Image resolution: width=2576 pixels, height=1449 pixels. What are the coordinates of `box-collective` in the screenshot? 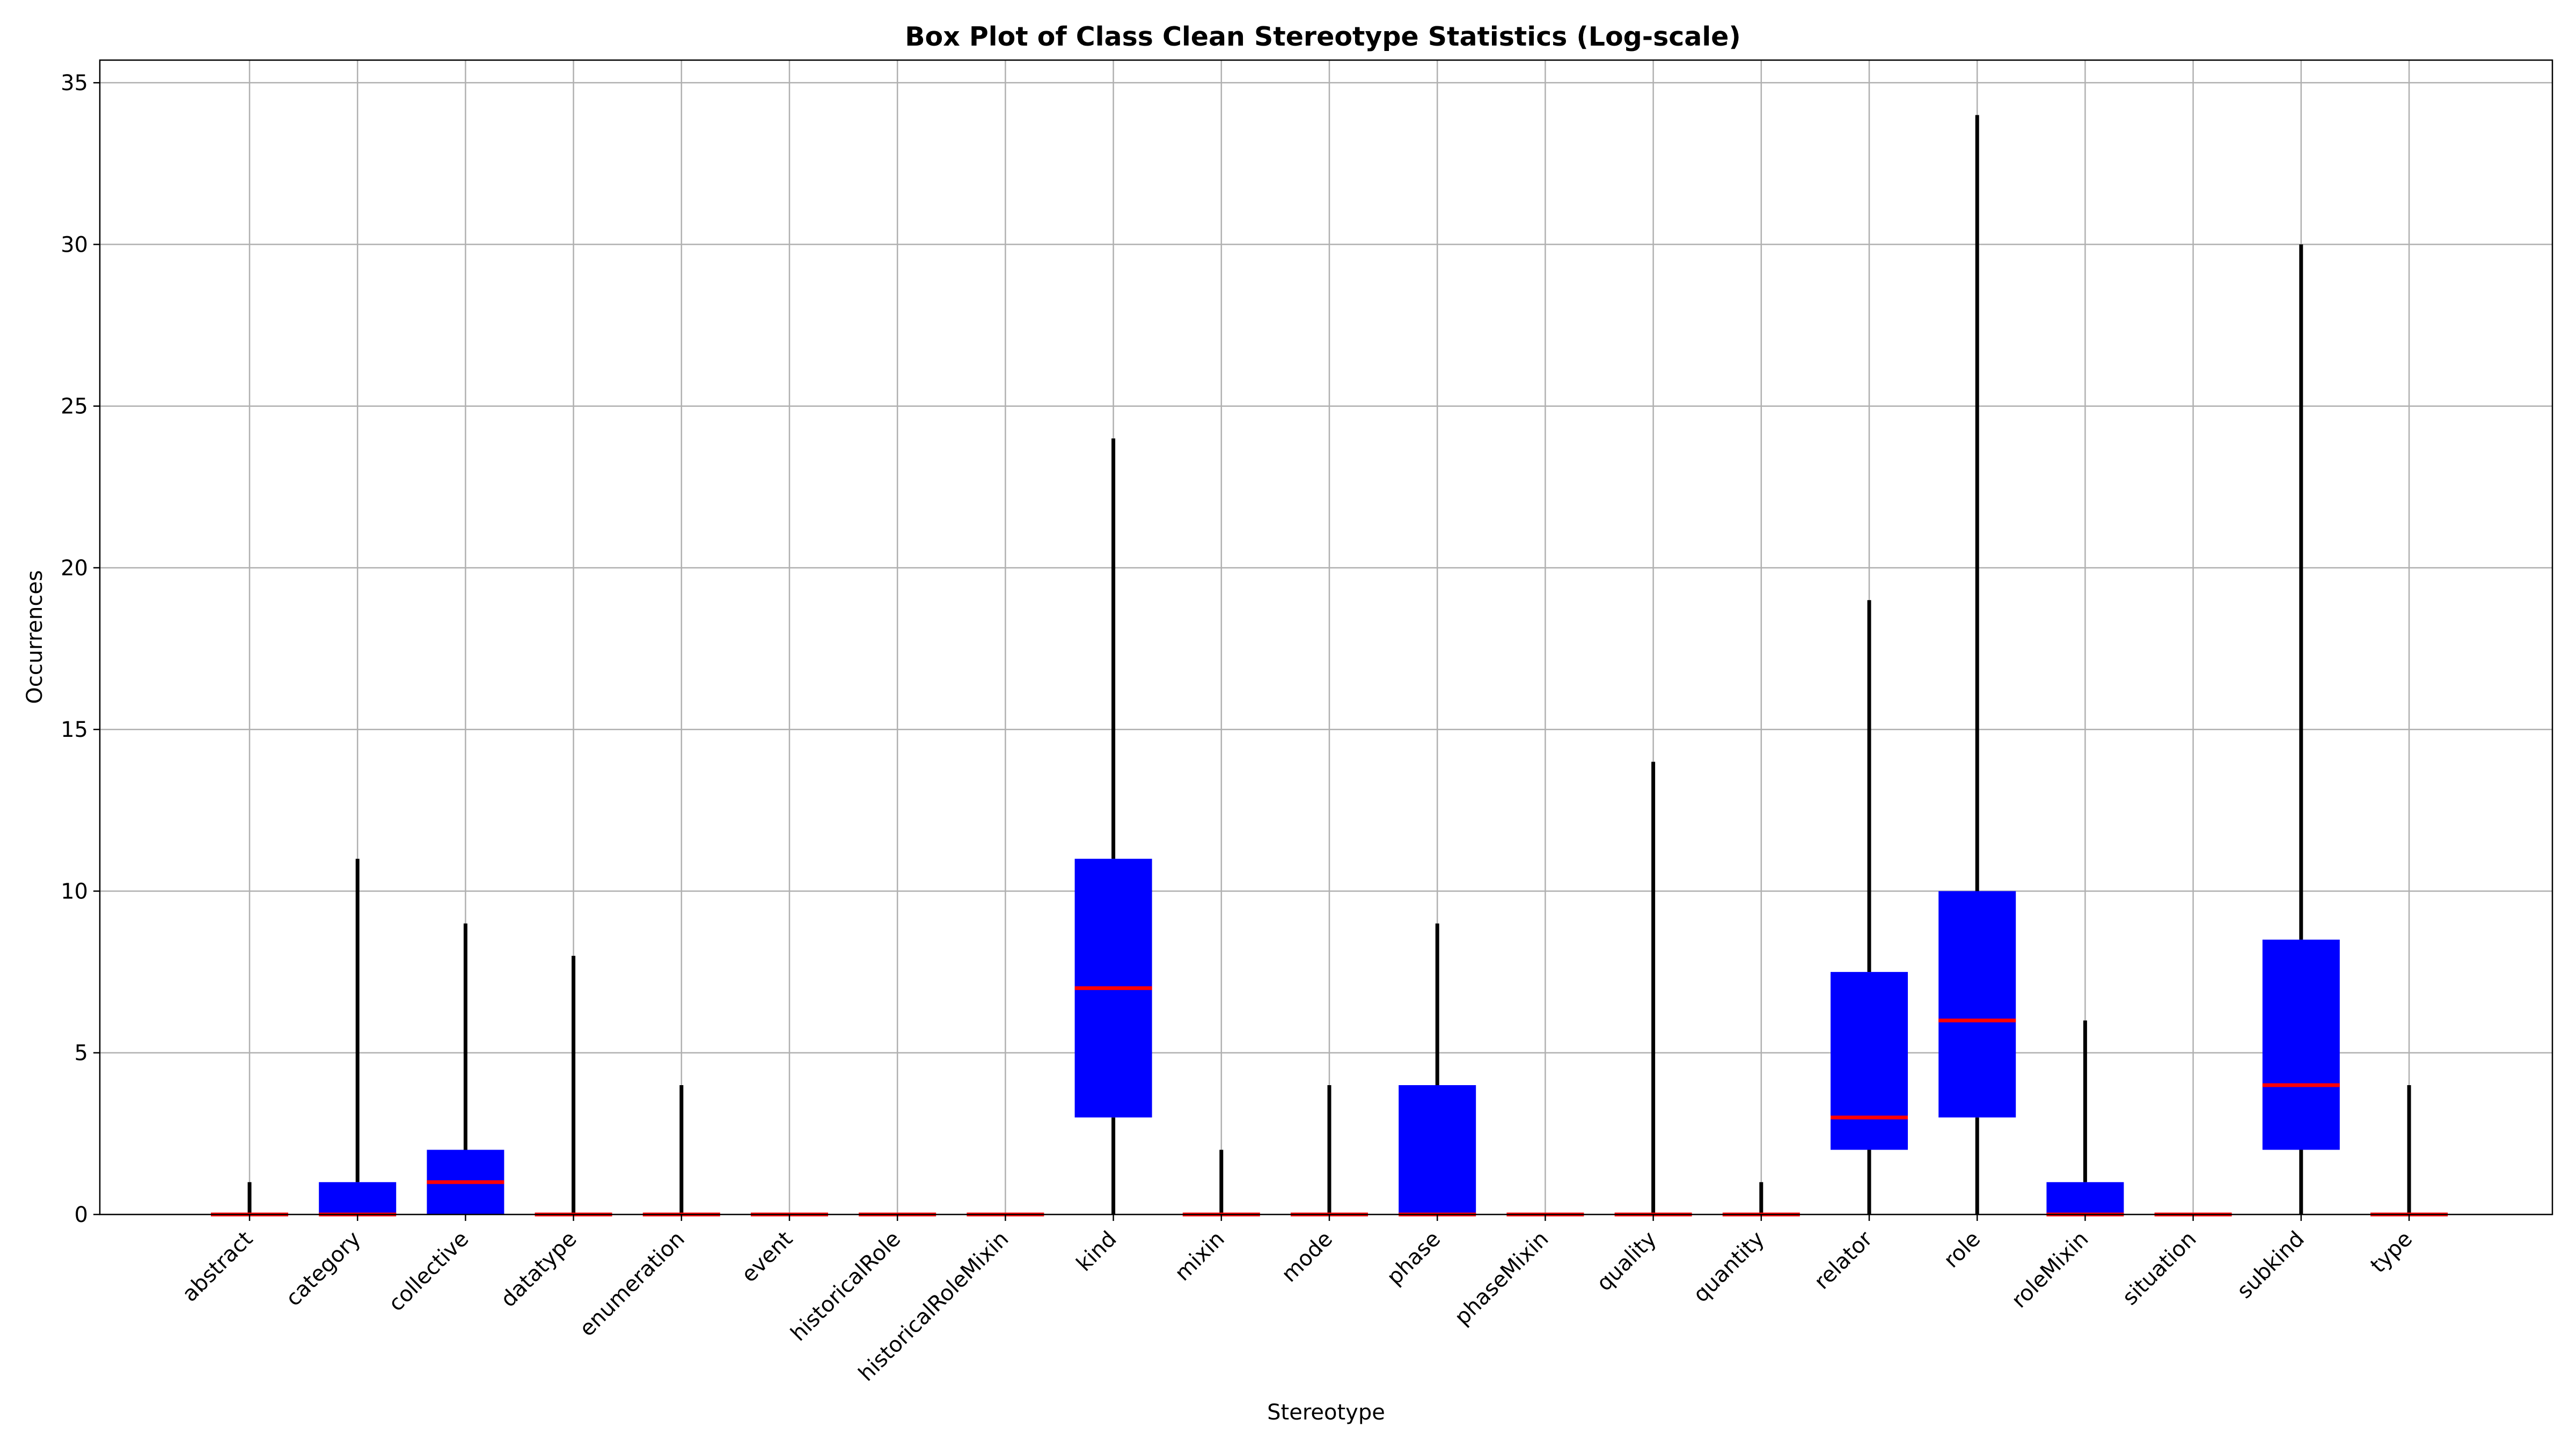 It's located at (465, 1068).